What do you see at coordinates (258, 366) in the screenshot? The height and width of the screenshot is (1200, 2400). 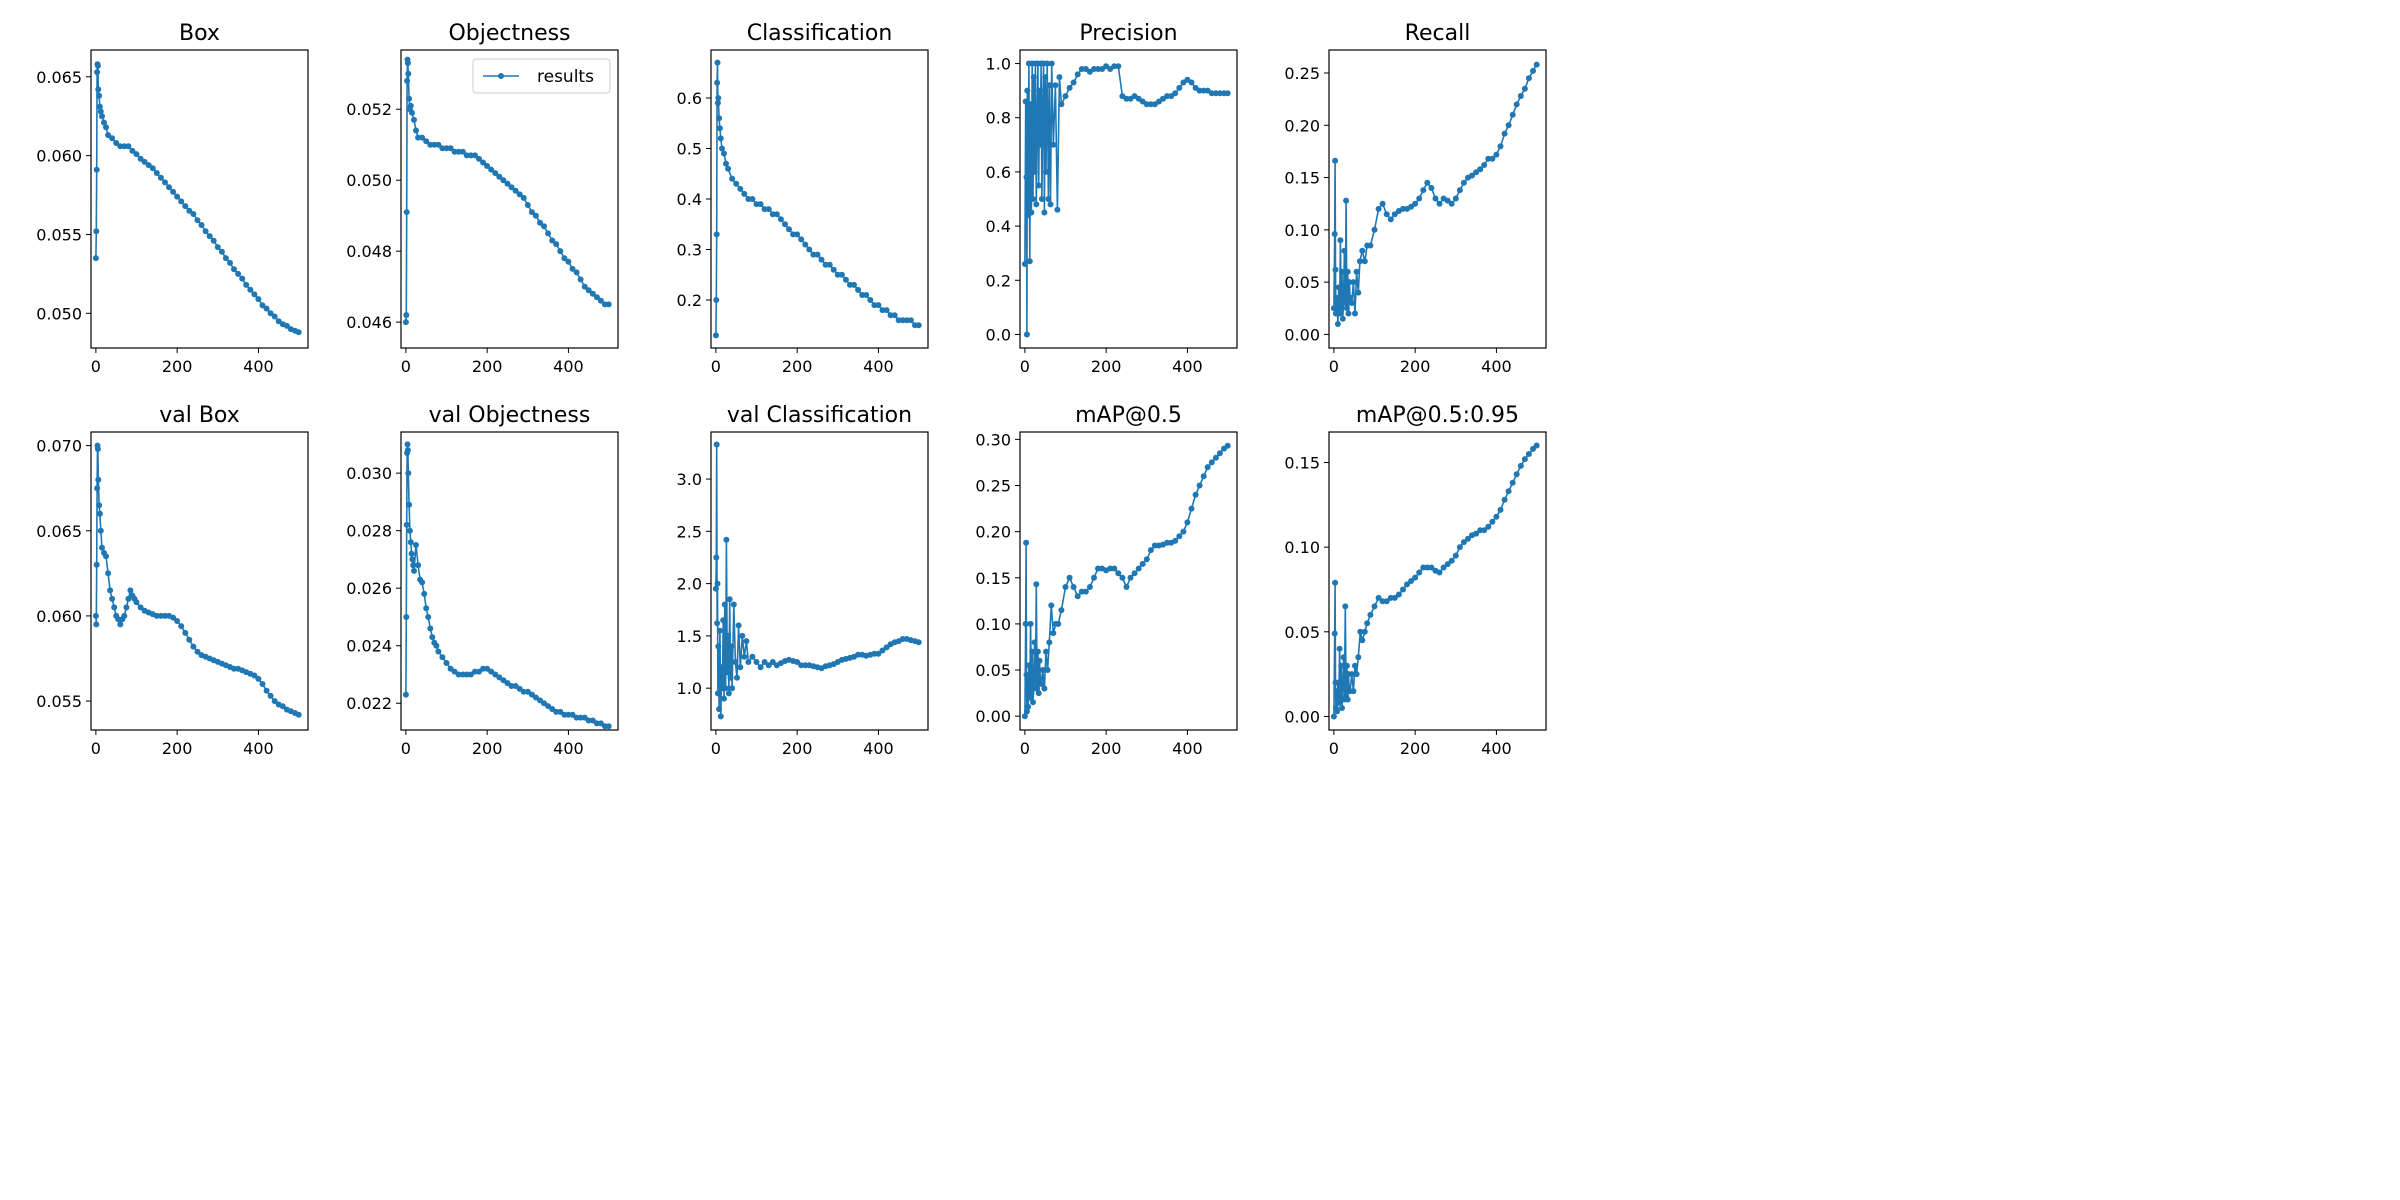 I see `x-tick-label: 400` at bounding box center [258, 366].